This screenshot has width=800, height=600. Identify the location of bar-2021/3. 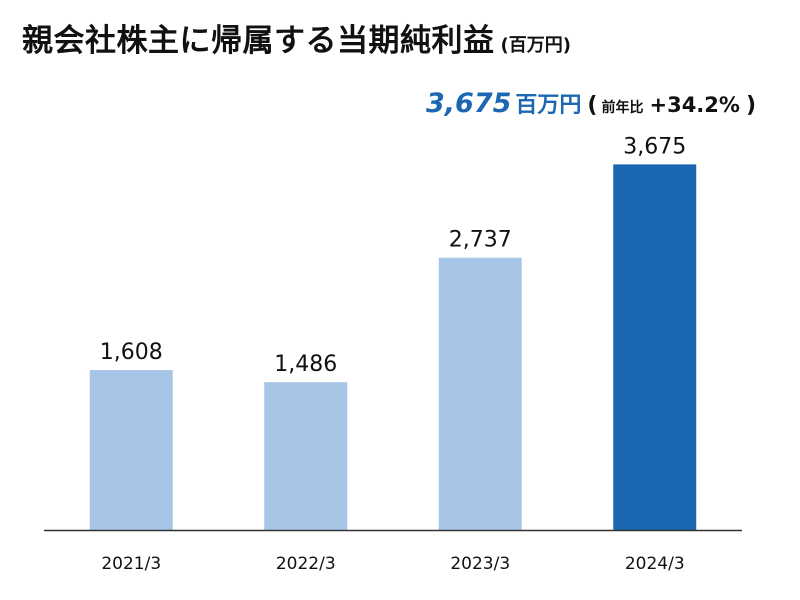
(131, 450).